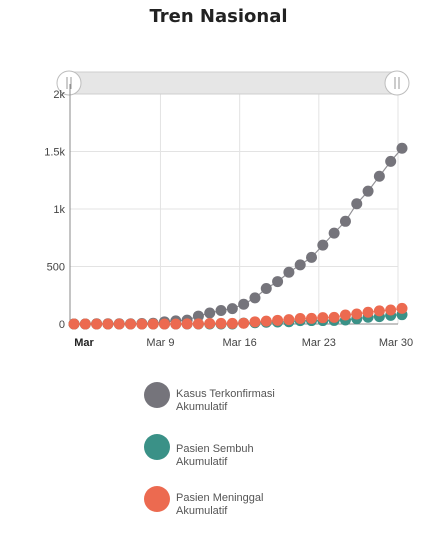 This screenshot has height=534, width=437. I want to click on y-tick-label: 500, so click(56, 268).